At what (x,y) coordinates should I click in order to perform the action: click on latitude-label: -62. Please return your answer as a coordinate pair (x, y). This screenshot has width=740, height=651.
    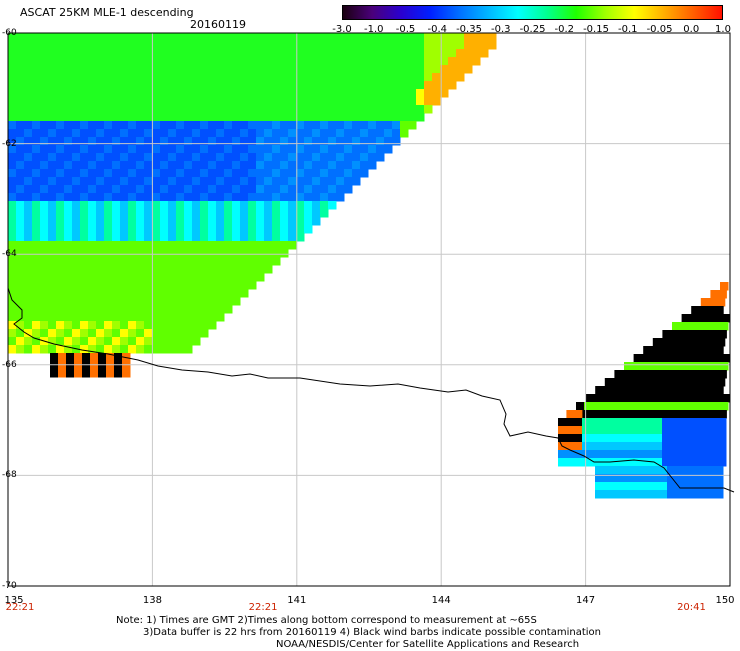
    Looking at the image, I should click on (9, 143).